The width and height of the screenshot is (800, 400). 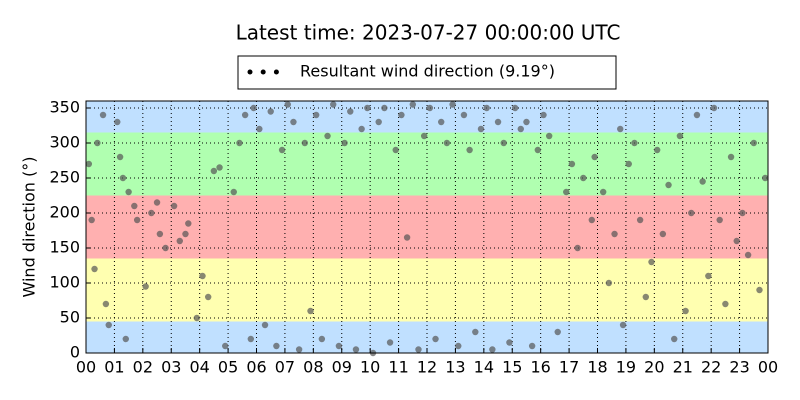 I want to click on x-tick-label: 14, so click(x=484, y=367).